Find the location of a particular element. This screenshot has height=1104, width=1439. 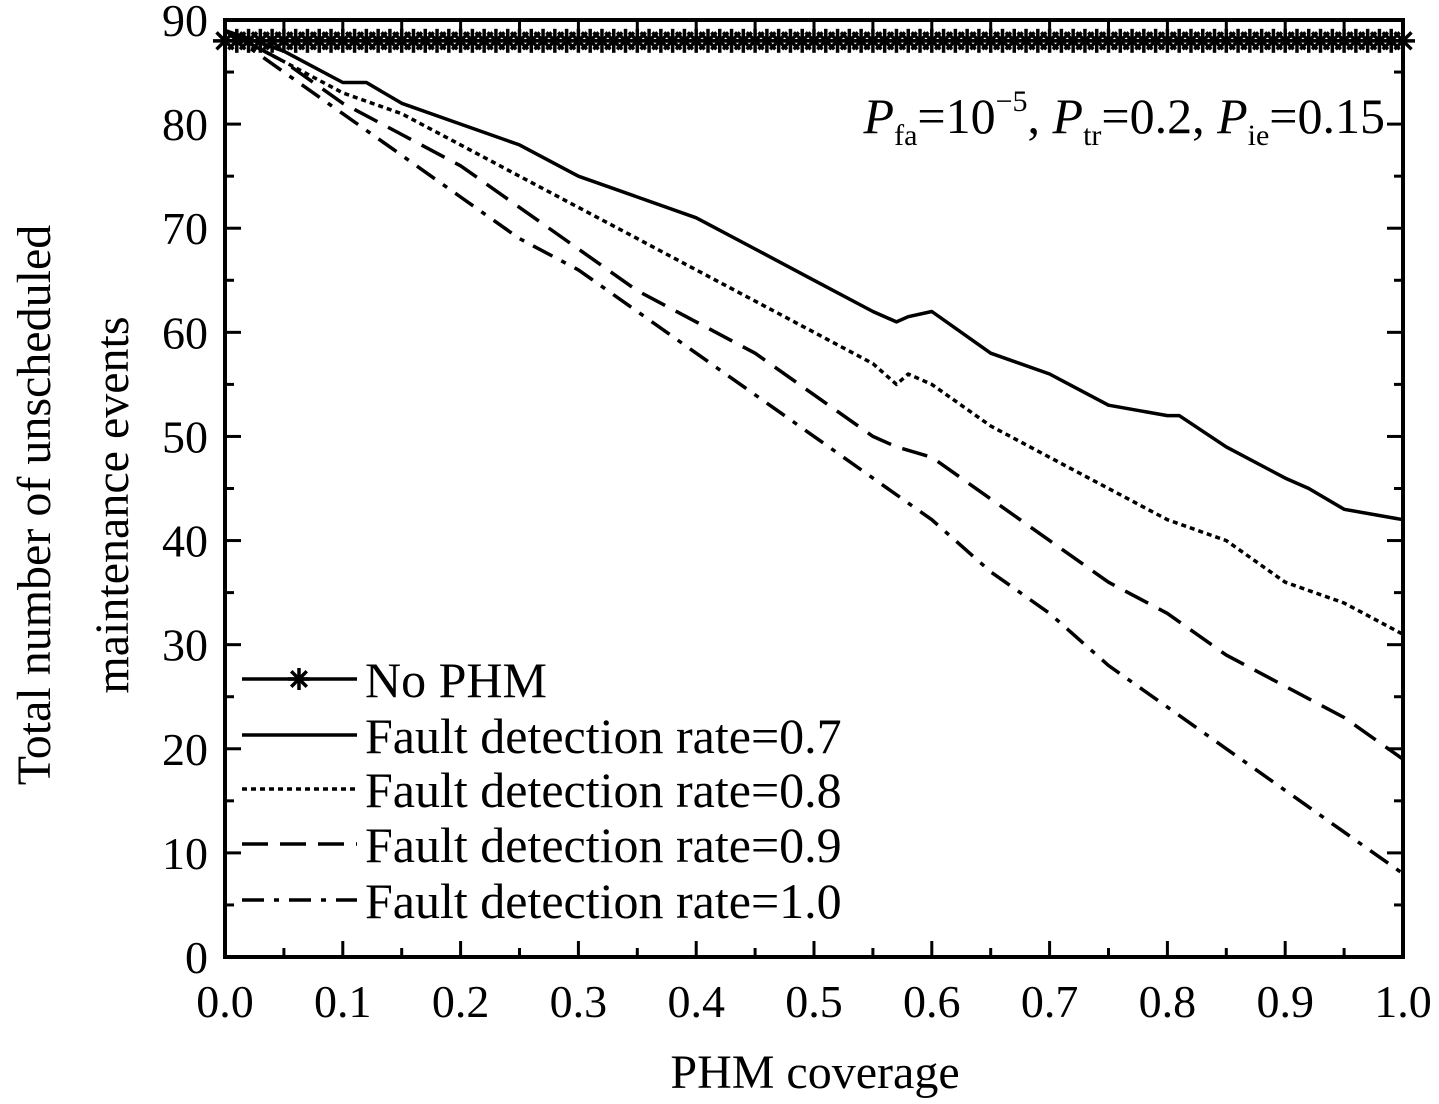

star-marker is located at coordinates (299, 679).